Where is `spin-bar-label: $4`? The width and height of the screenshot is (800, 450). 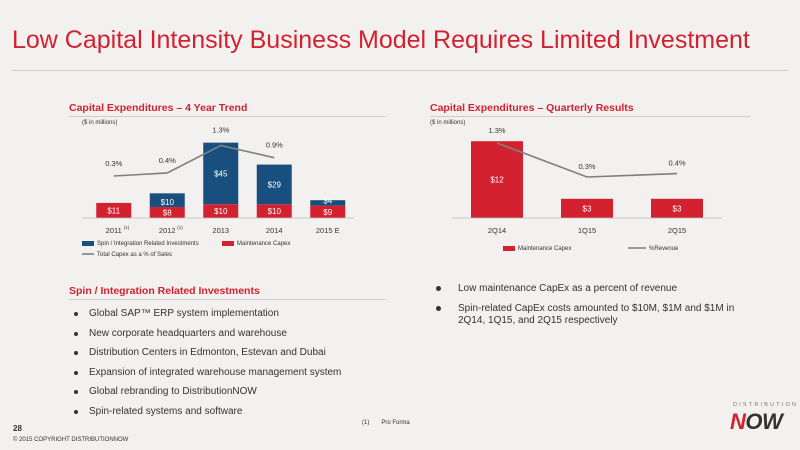 spin-bar-label: $4 is located at coordinates (327, 201).